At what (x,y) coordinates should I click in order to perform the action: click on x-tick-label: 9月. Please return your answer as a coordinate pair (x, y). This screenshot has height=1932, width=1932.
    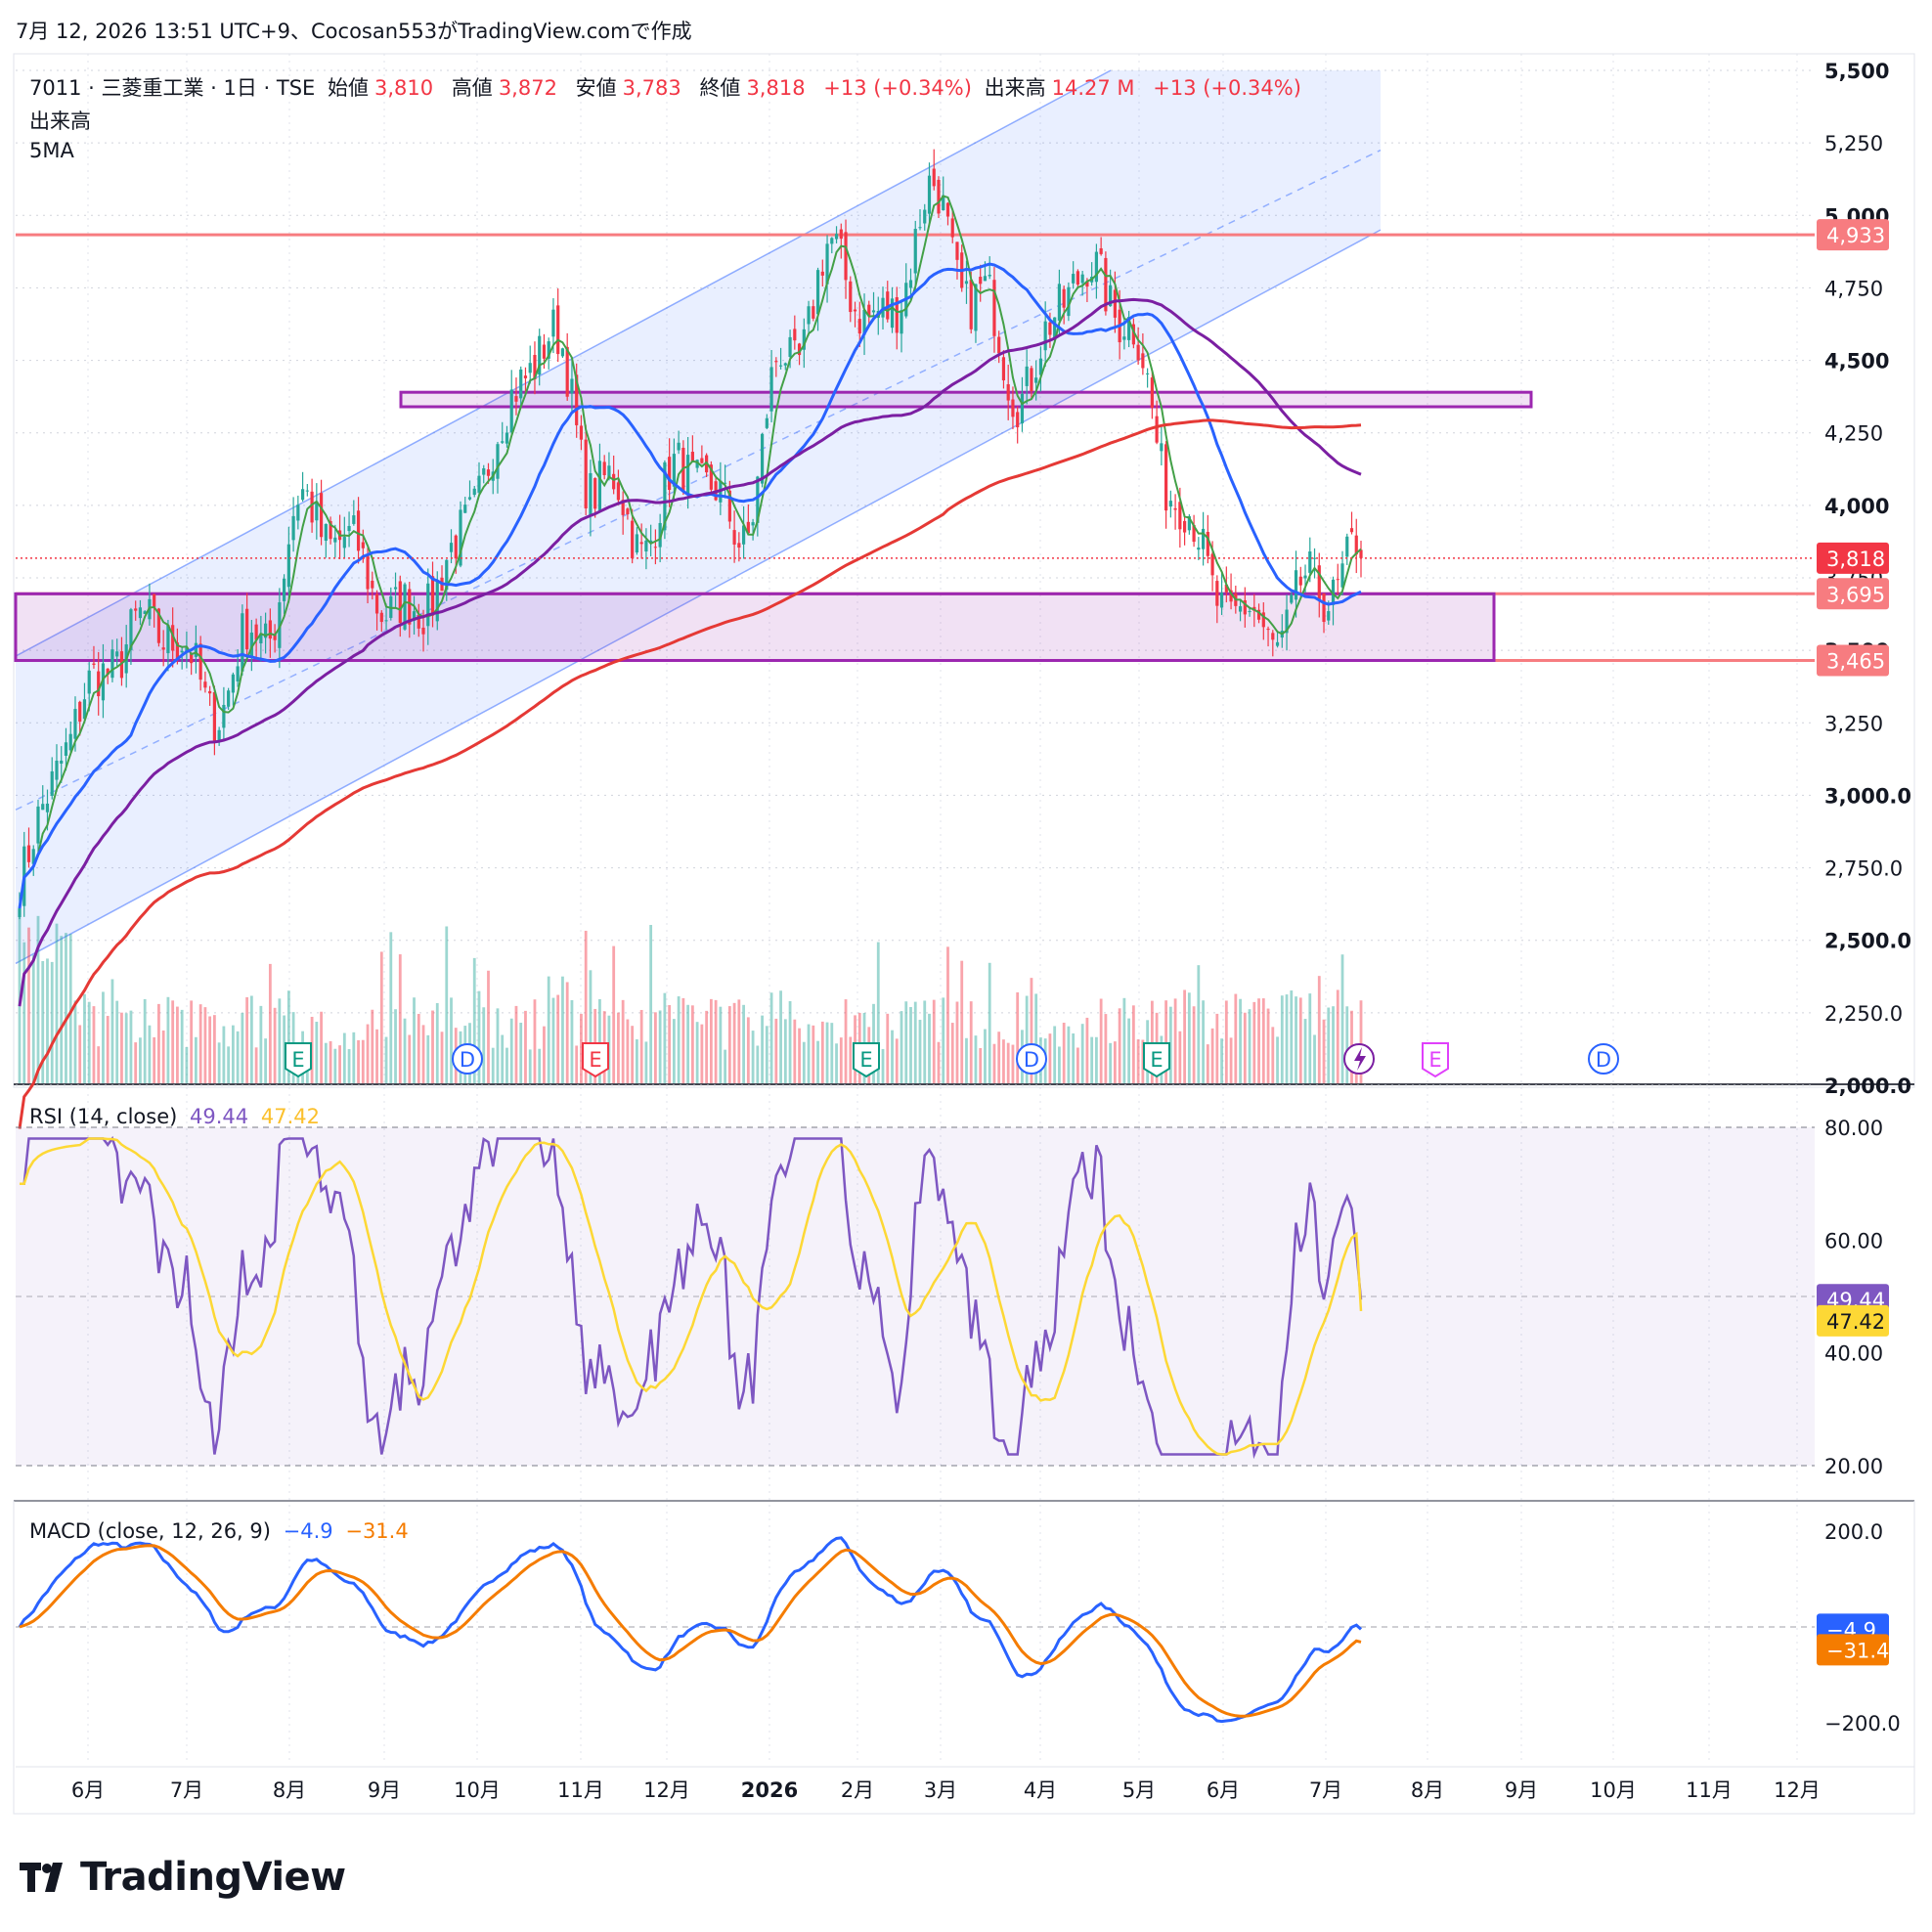
    Looking at the image, I should click on (1521, 1790).